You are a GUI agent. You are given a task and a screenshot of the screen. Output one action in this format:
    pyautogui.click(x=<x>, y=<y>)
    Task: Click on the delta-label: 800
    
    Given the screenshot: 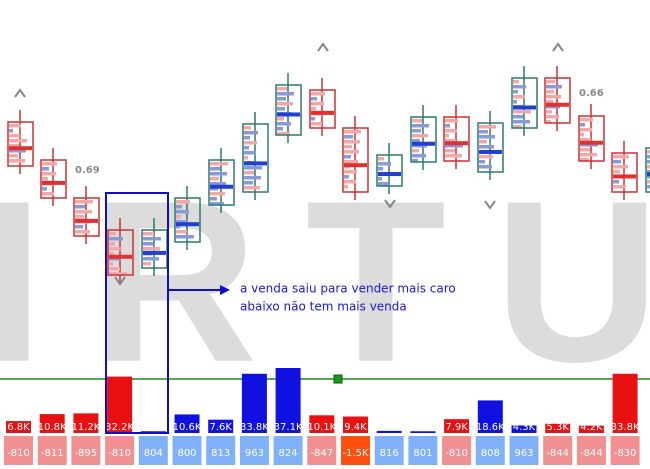 What is the action you would take?
    pyautogui.click(x=186, y=453)
    